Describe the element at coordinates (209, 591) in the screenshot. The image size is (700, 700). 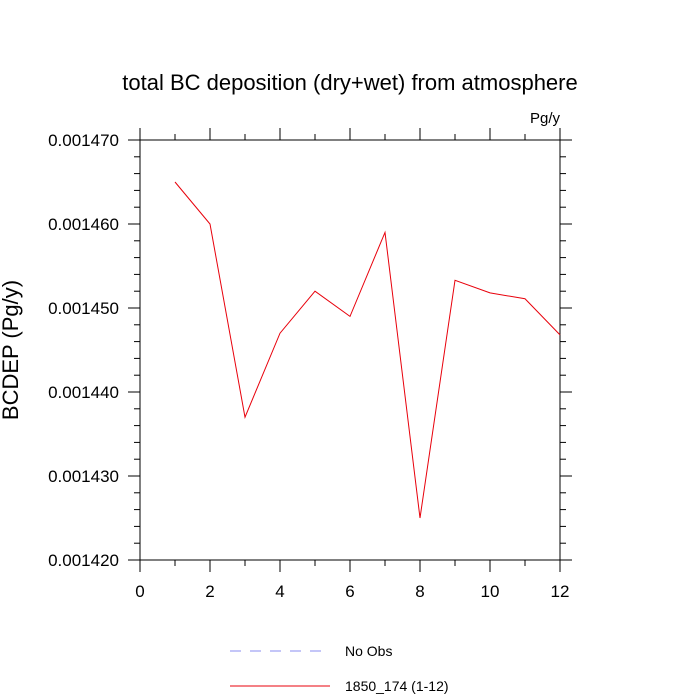
I see `x-tick-label: 2` at that location.